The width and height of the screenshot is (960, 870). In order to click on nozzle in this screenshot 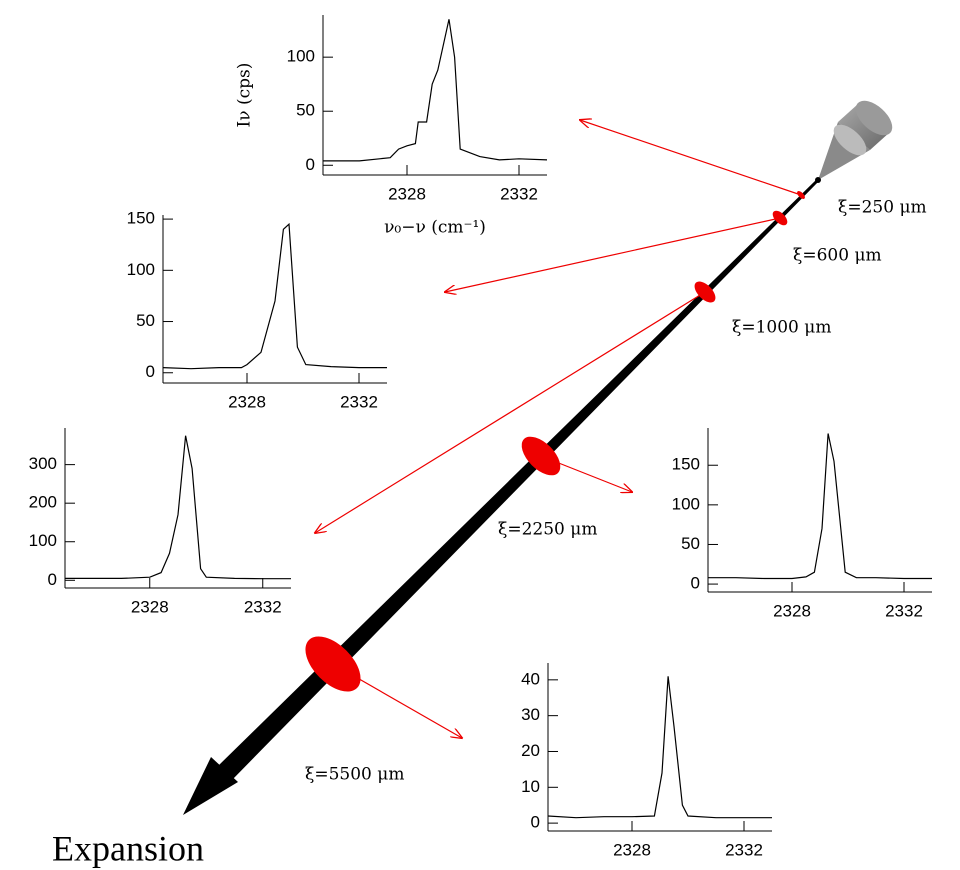, I will do `click(854, 141)`.